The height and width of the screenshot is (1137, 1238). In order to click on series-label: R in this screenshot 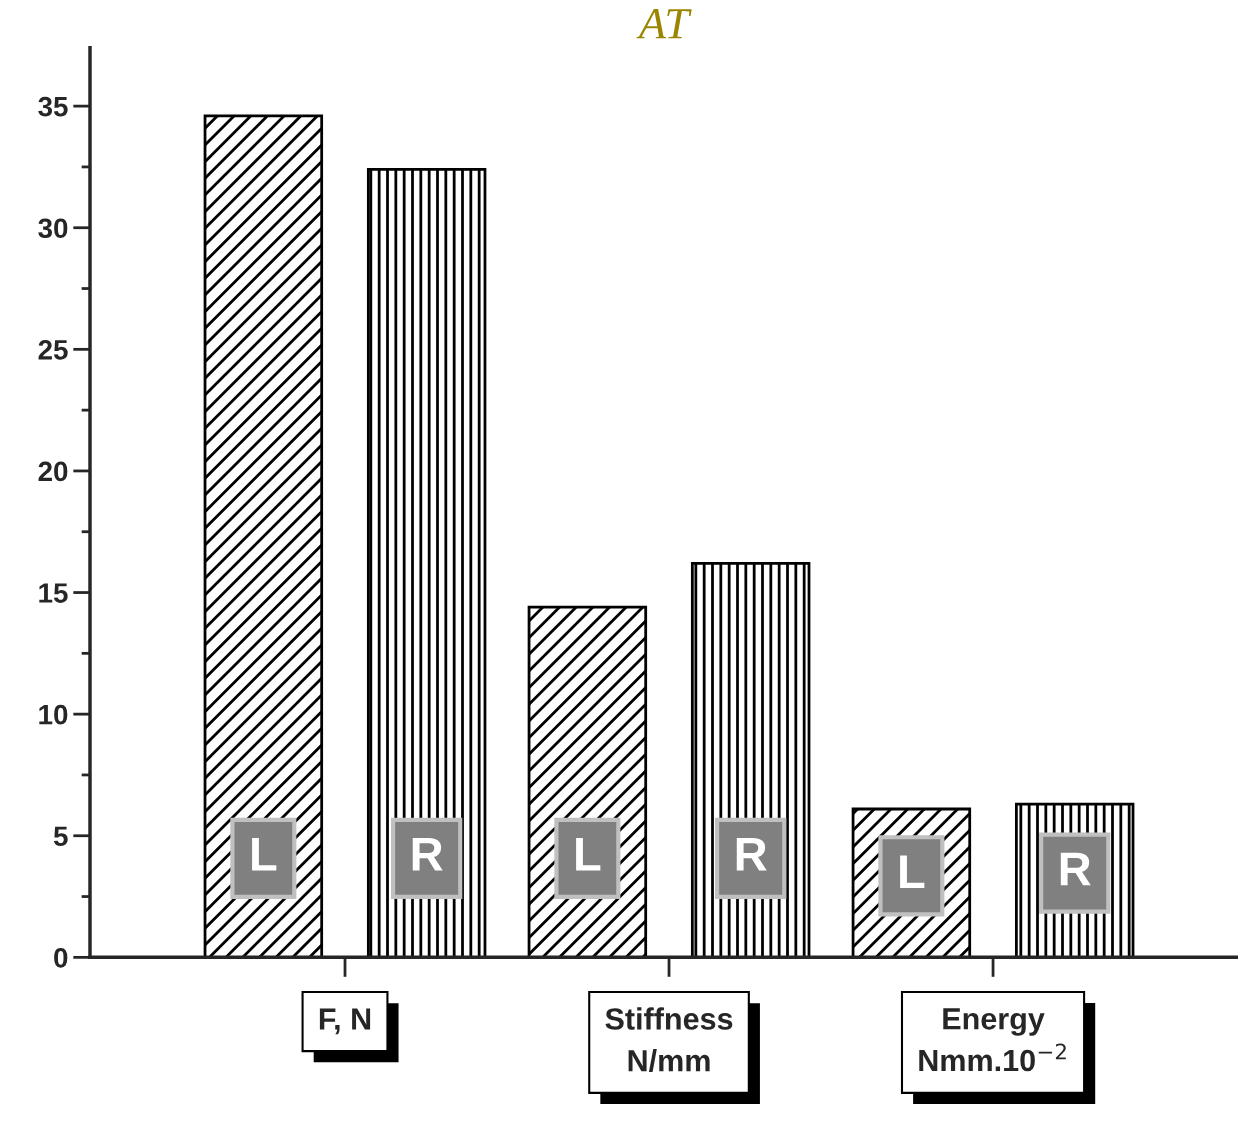, I will do `click(427, 854)`.